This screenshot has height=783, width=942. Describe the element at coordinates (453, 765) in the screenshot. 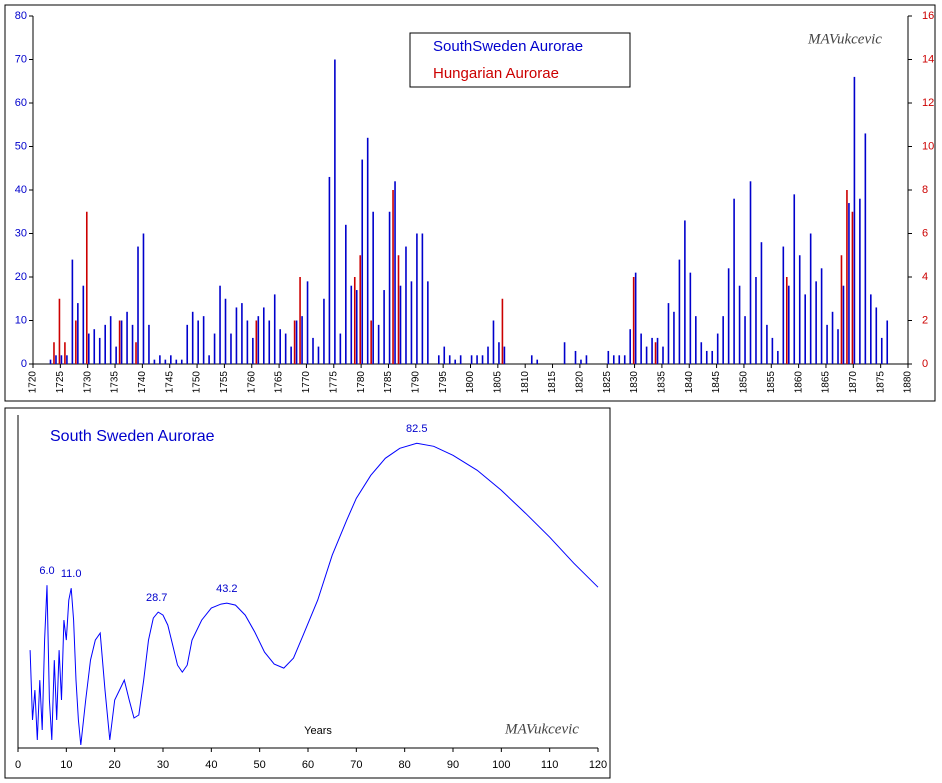

I see `x-tick-label: 90` at that location.